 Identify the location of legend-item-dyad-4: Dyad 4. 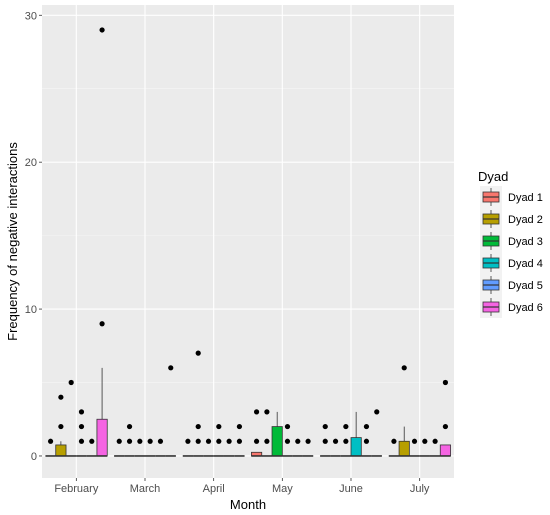
(511, 263).